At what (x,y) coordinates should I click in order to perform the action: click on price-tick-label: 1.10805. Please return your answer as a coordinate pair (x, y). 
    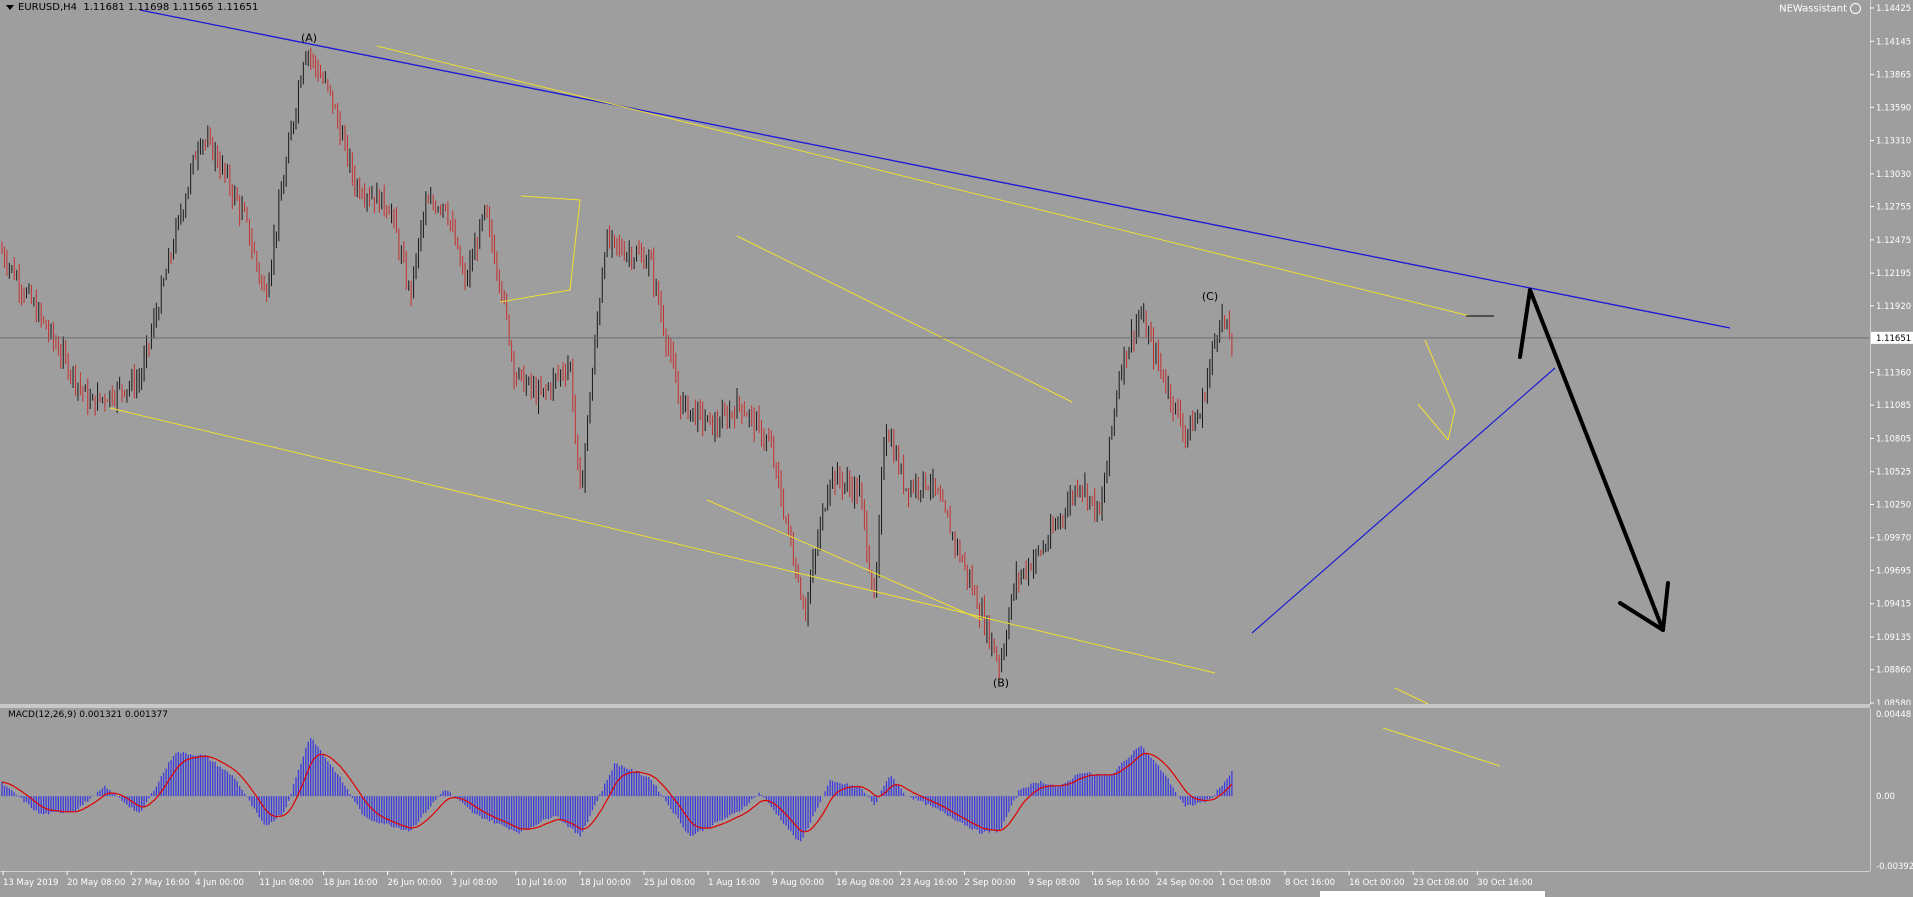
    Looking at the image, I should click on (1893, 439).